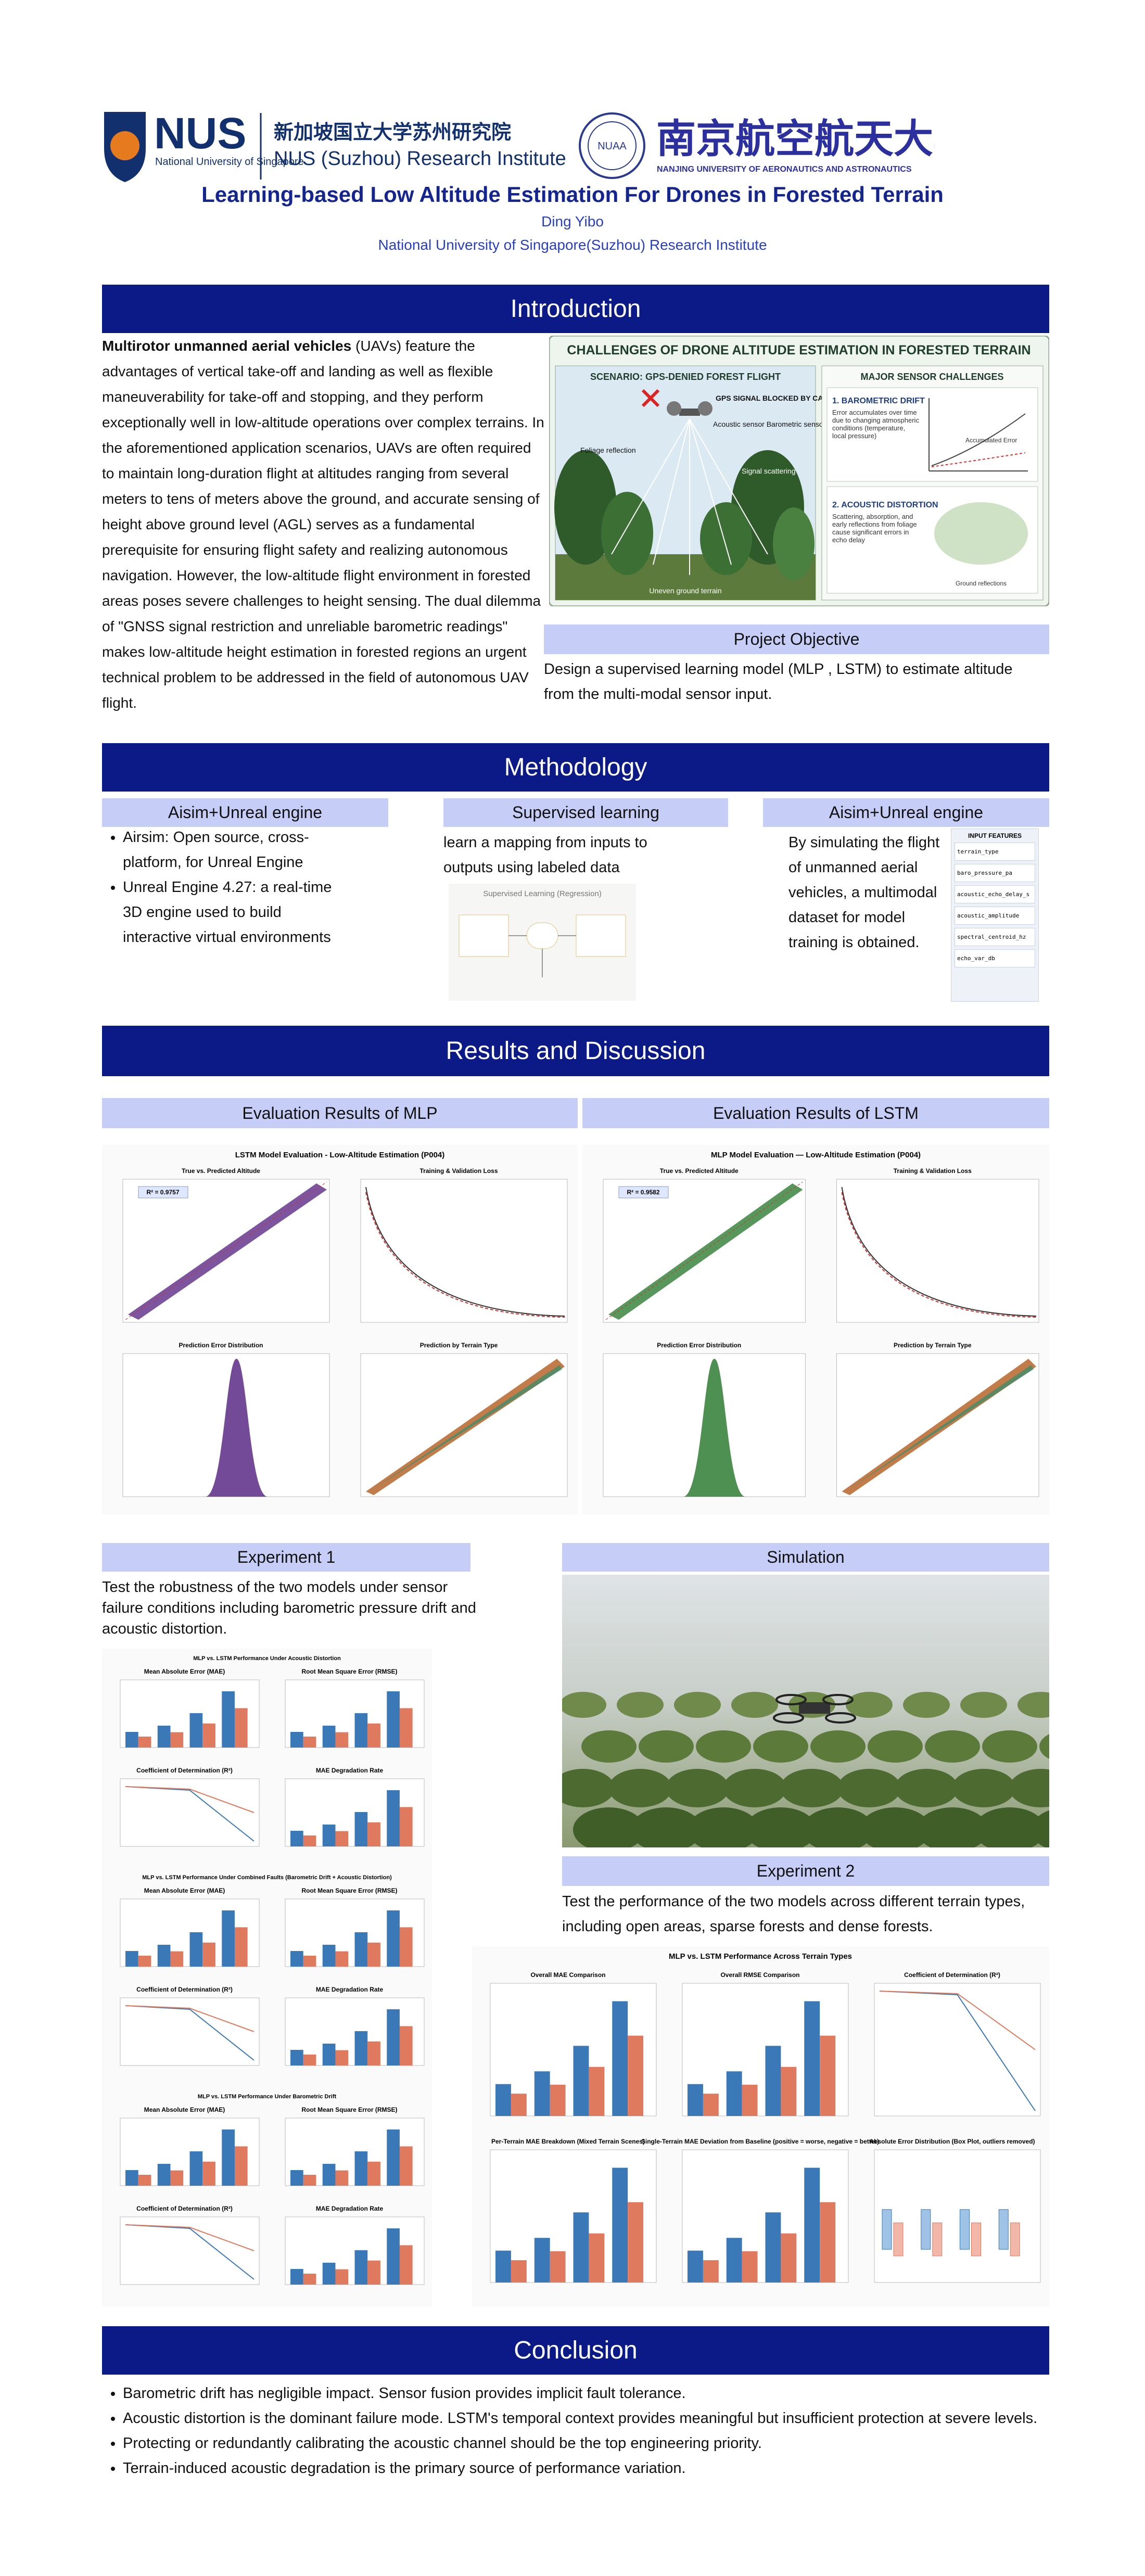  I want to click on deco-line, so click(958, 2020).